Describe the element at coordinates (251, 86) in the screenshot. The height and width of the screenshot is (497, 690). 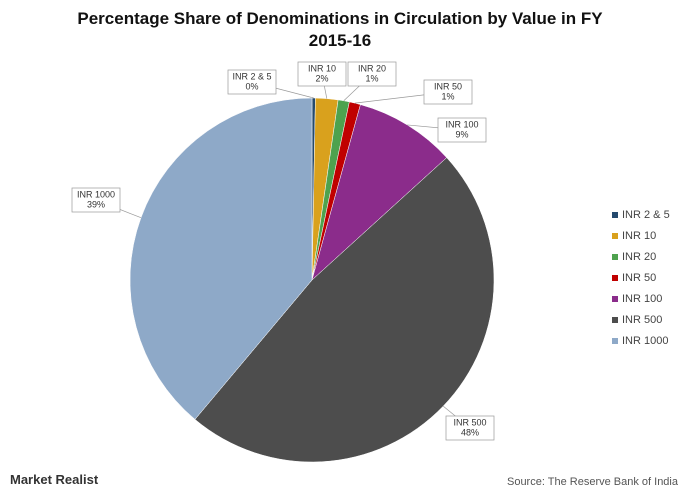
I see `data-label: 0%` at that location.